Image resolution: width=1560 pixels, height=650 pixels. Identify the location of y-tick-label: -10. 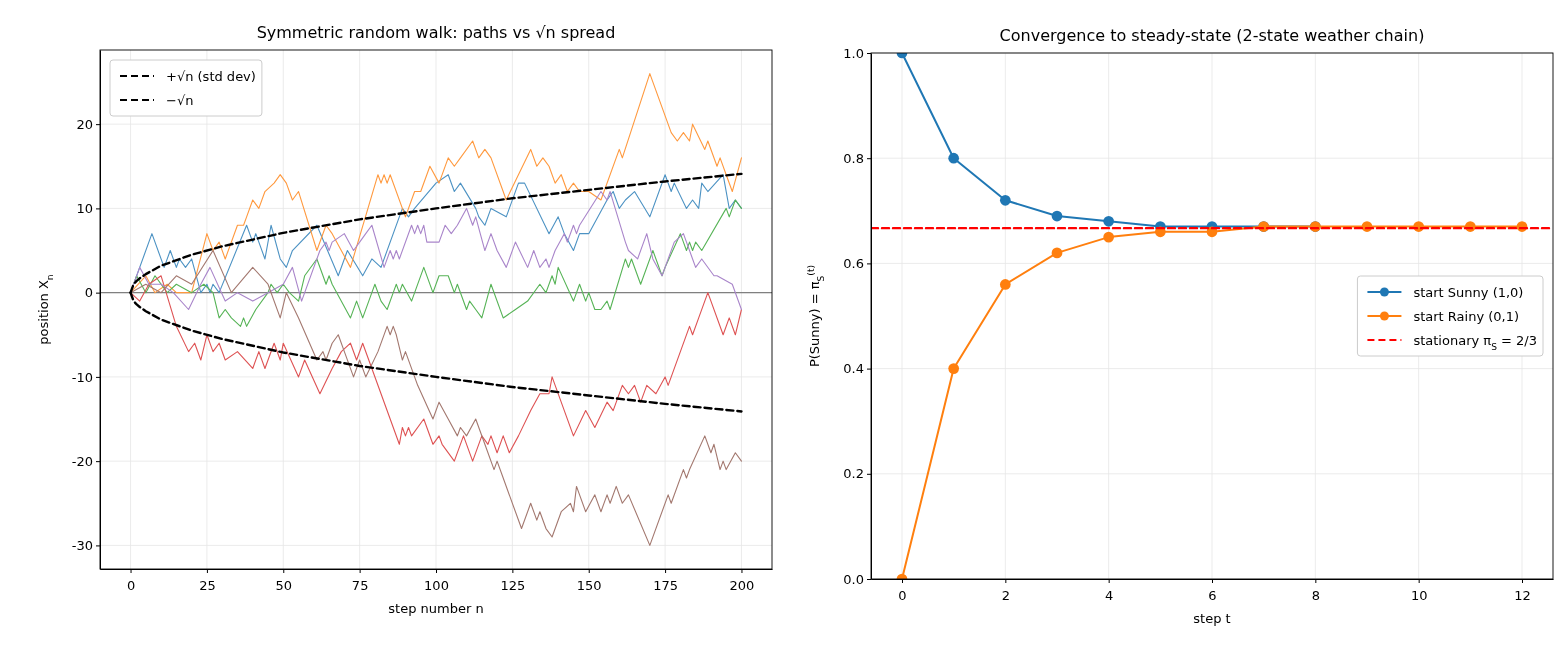
(82, 377).